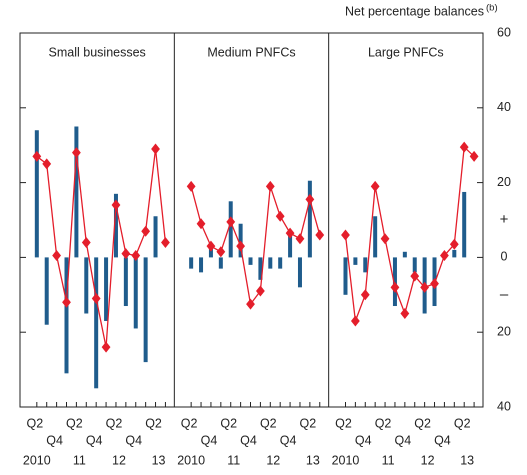  I want to click on y-tick-label: 0, so click(504, 257).